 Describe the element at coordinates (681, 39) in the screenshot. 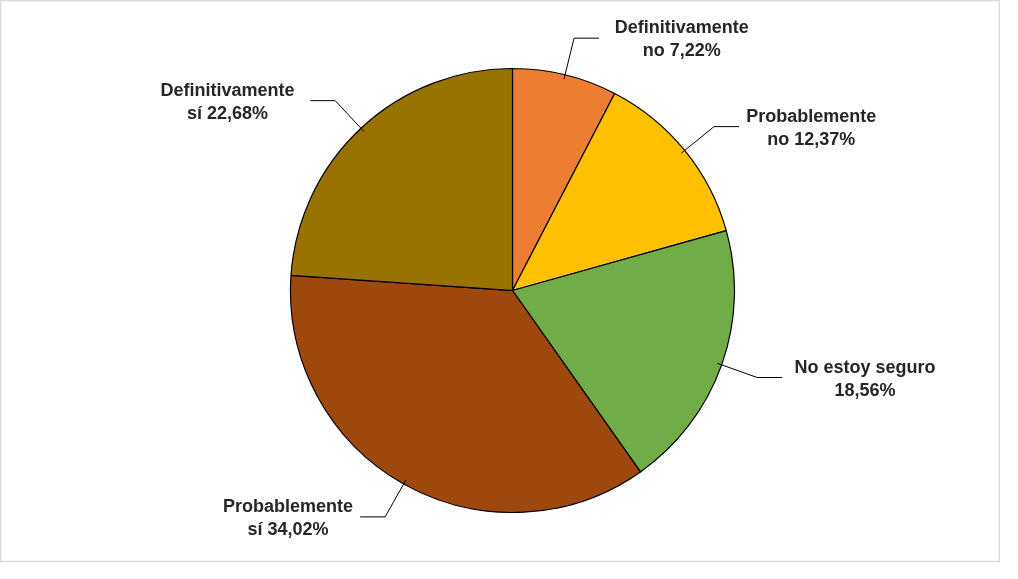

I see `slice-label: Definitivamente no 7,22%` at that location.